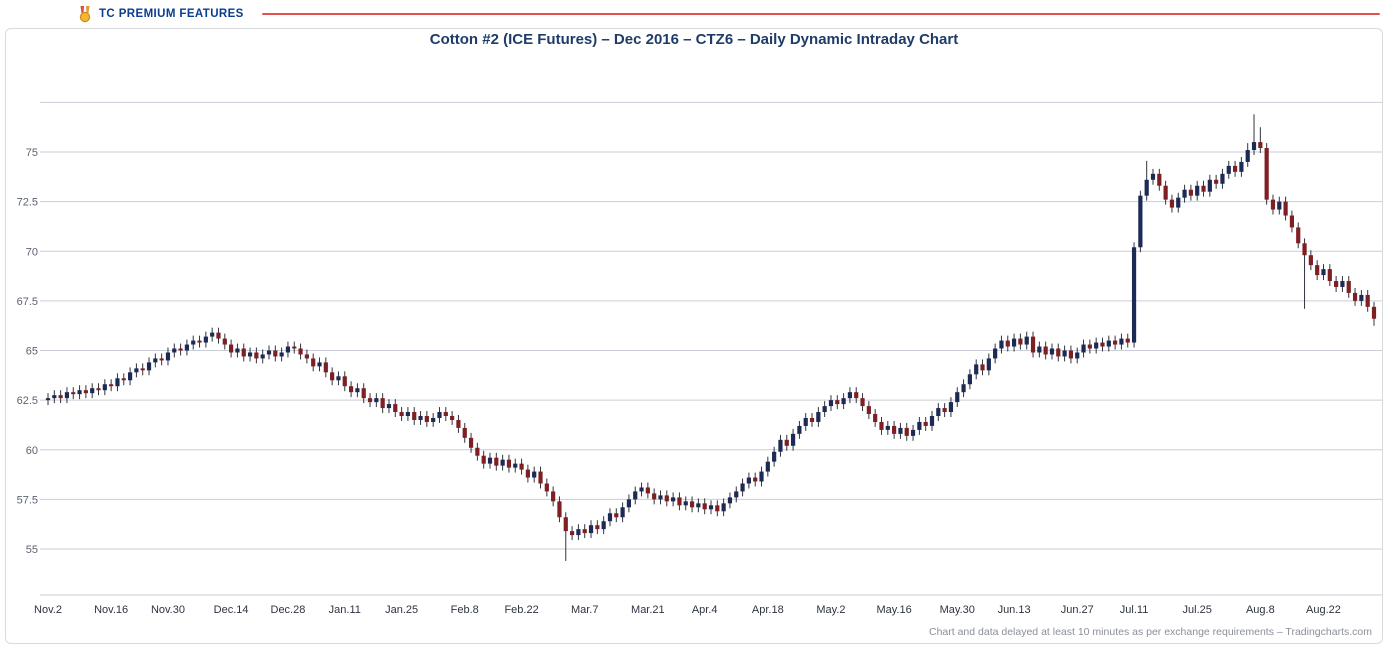 The image size is (1388, 647). Describe the element at coordinates (171, 14) in the screenshot. I see `tc-premium-label: TC PREMIUM FEATURES` at that location.